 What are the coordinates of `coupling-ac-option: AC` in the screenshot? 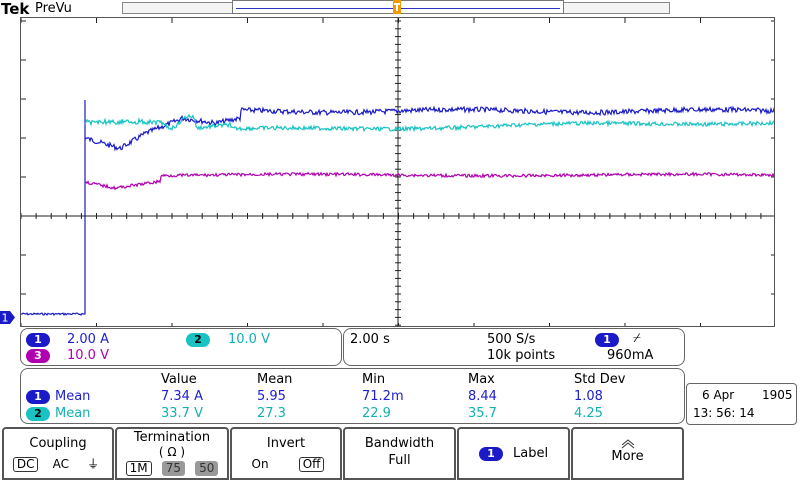 It's located at (60, 464).